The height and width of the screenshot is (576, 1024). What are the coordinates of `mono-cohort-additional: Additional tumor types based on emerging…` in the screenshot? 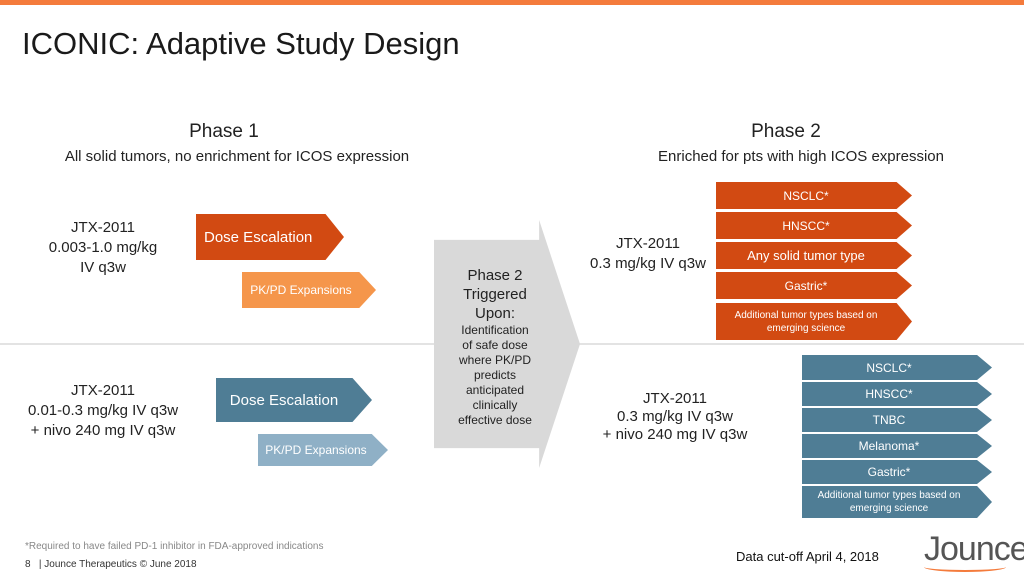 It's located at (814, 321).